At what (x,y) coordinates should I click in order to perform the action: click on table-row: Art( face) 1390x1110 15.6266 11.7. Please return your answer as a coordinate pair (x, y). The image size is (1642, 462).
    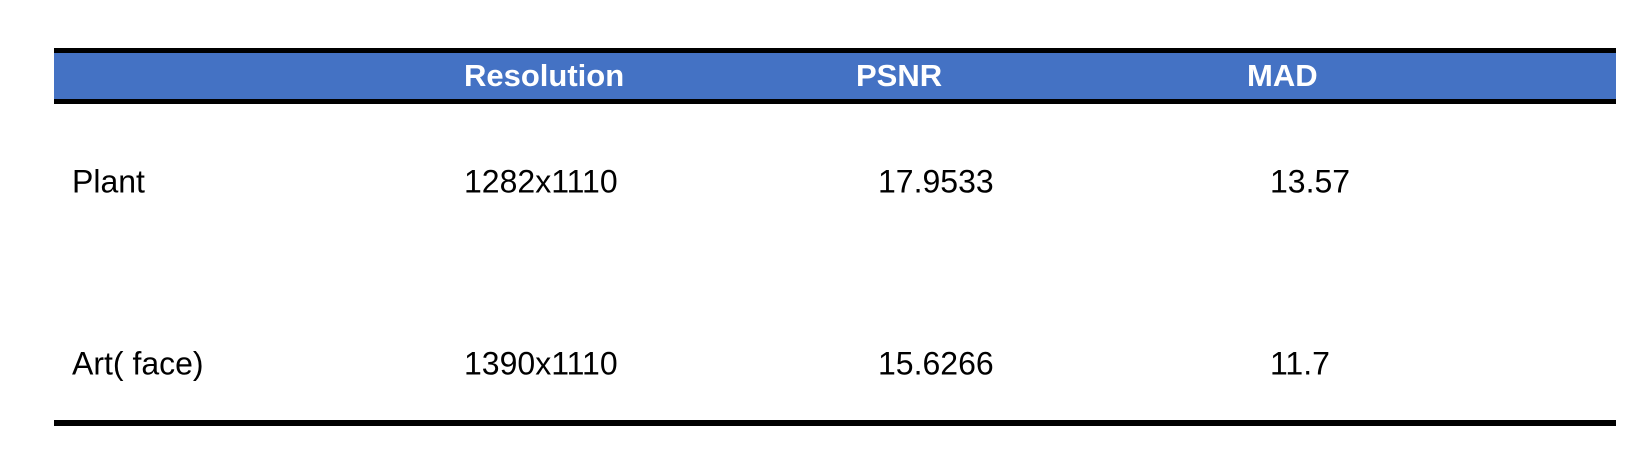
    Looking at the image, I should click on (835, 364).